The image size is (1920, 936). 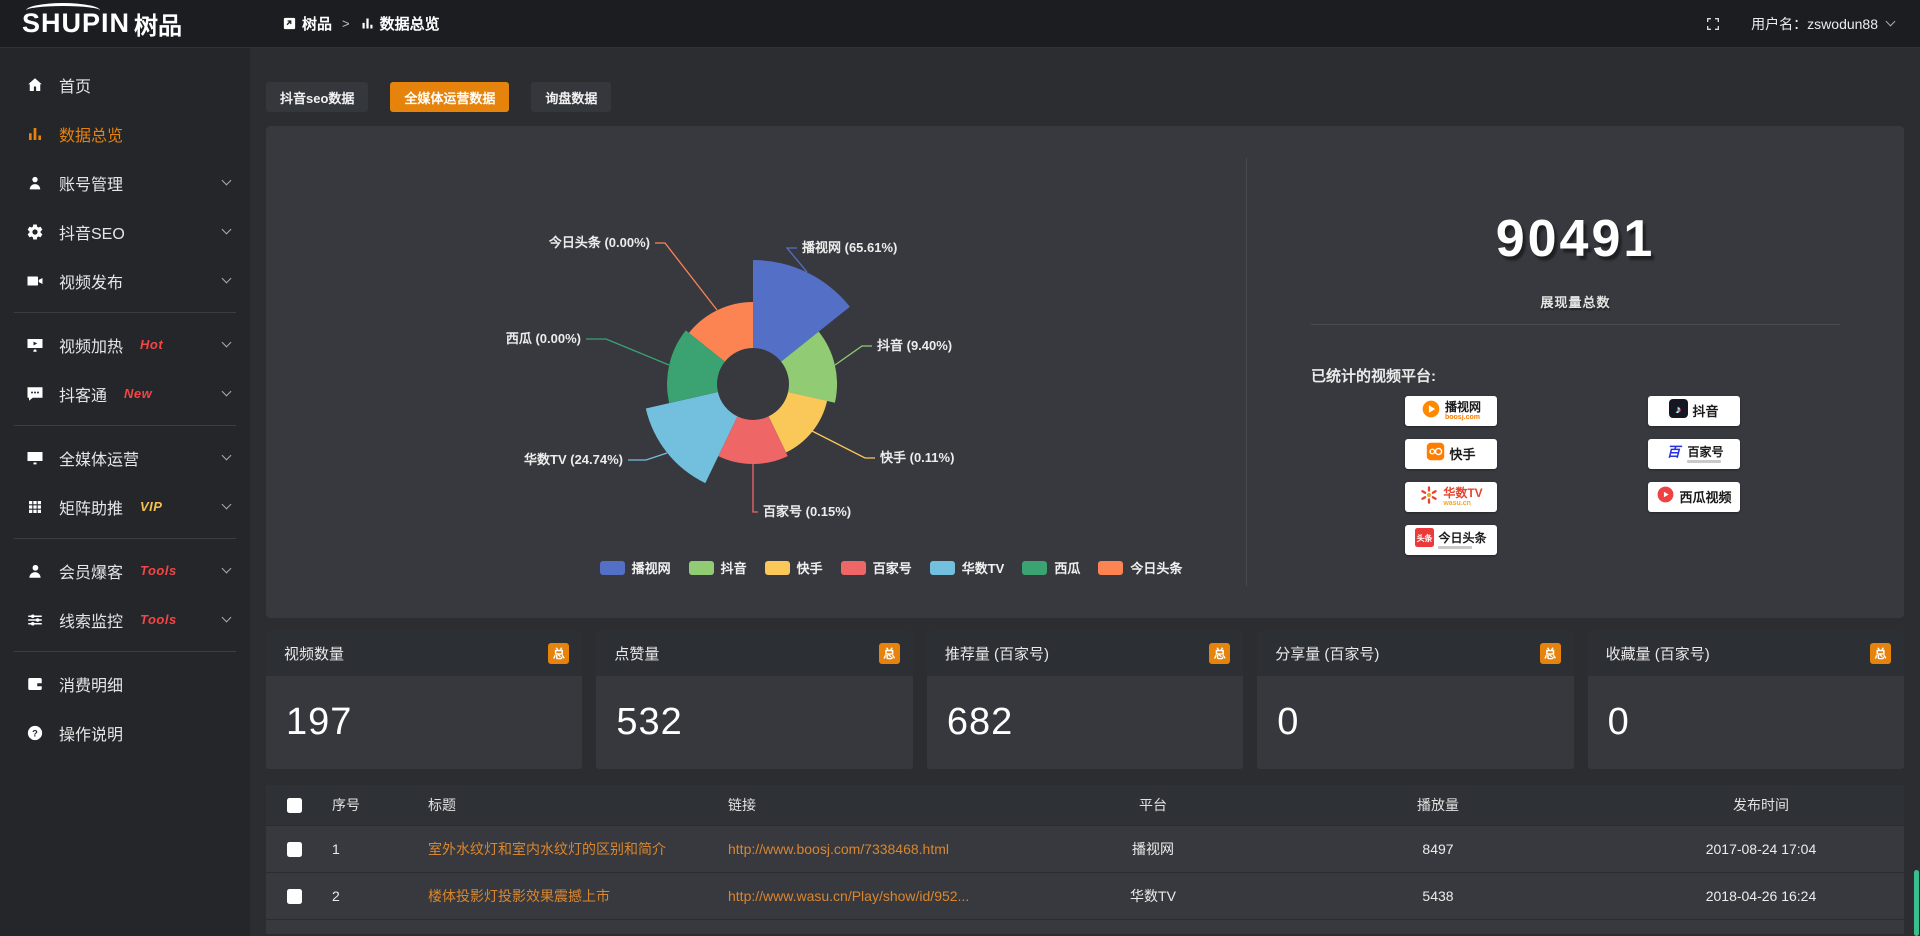 What do you see at coordinates (125, 506) in the screenshot?
I see `sidebar-item-矩阵助推: 矩阵助推 VIP` at bounding box center [125, 506].